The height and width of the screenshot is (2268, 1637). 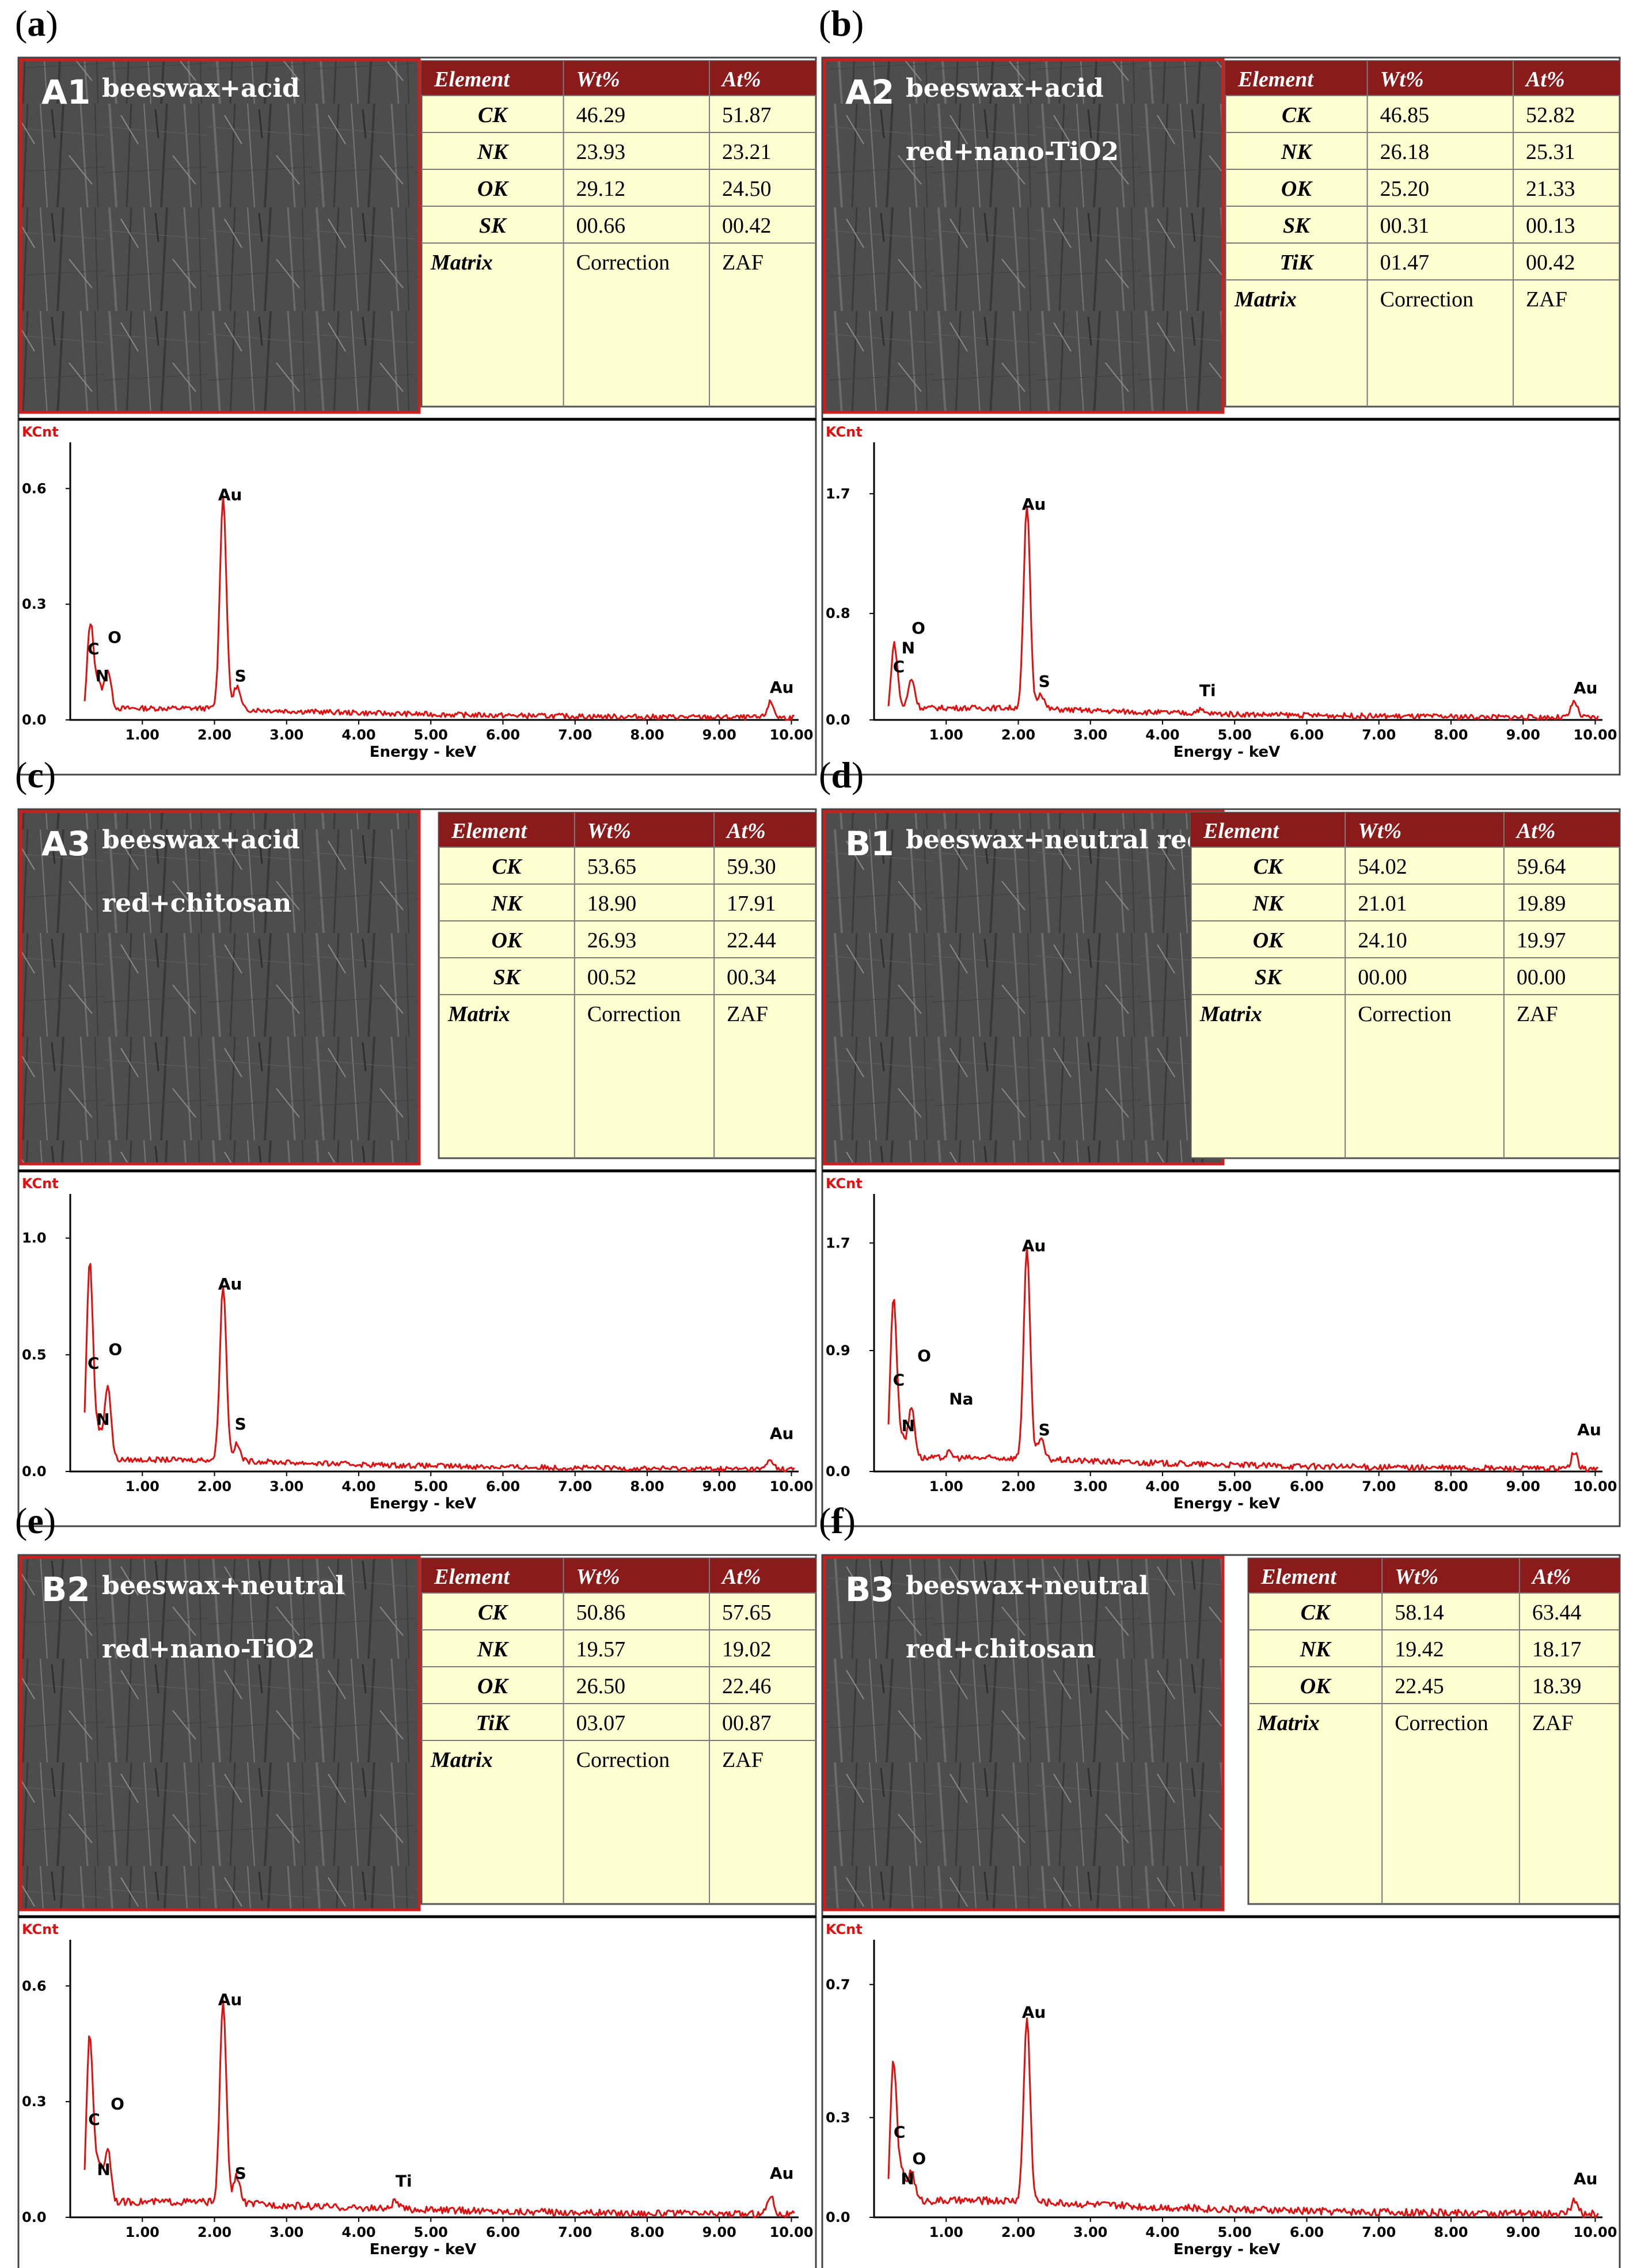 I want to click on table-header-cell: At%, so click(x=741, y=1577).